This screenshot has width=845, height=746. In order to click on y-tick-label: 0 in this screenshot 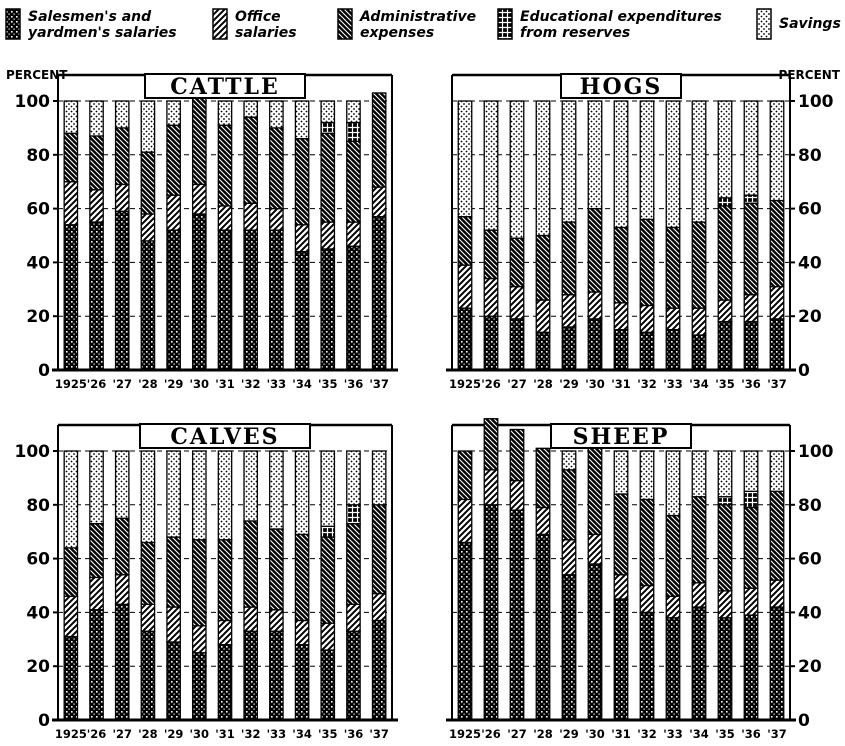, I will do `click(804, 371)`.